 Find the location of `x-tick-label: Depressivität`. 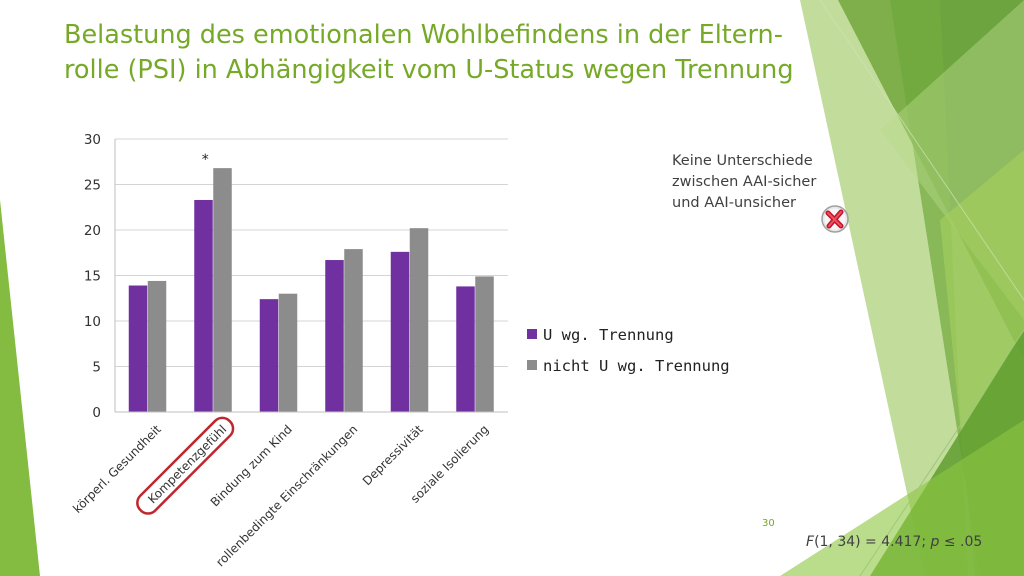

x-tick-label: Depressivität is located at coordinates (393, 455).